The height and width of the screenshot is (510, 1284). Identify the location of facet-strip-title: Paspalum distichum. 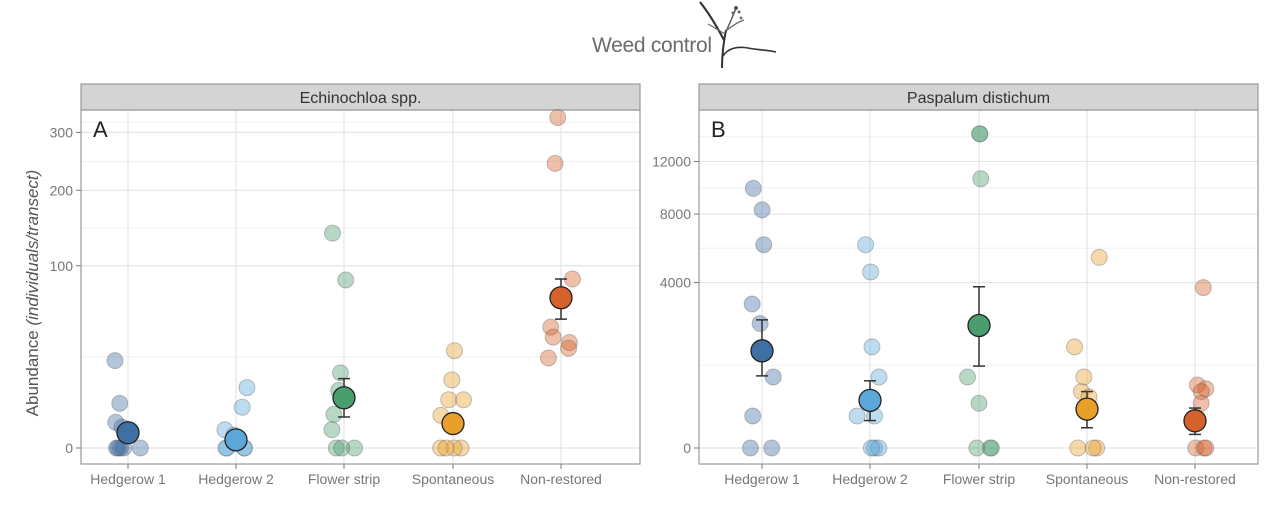
(978, 98).